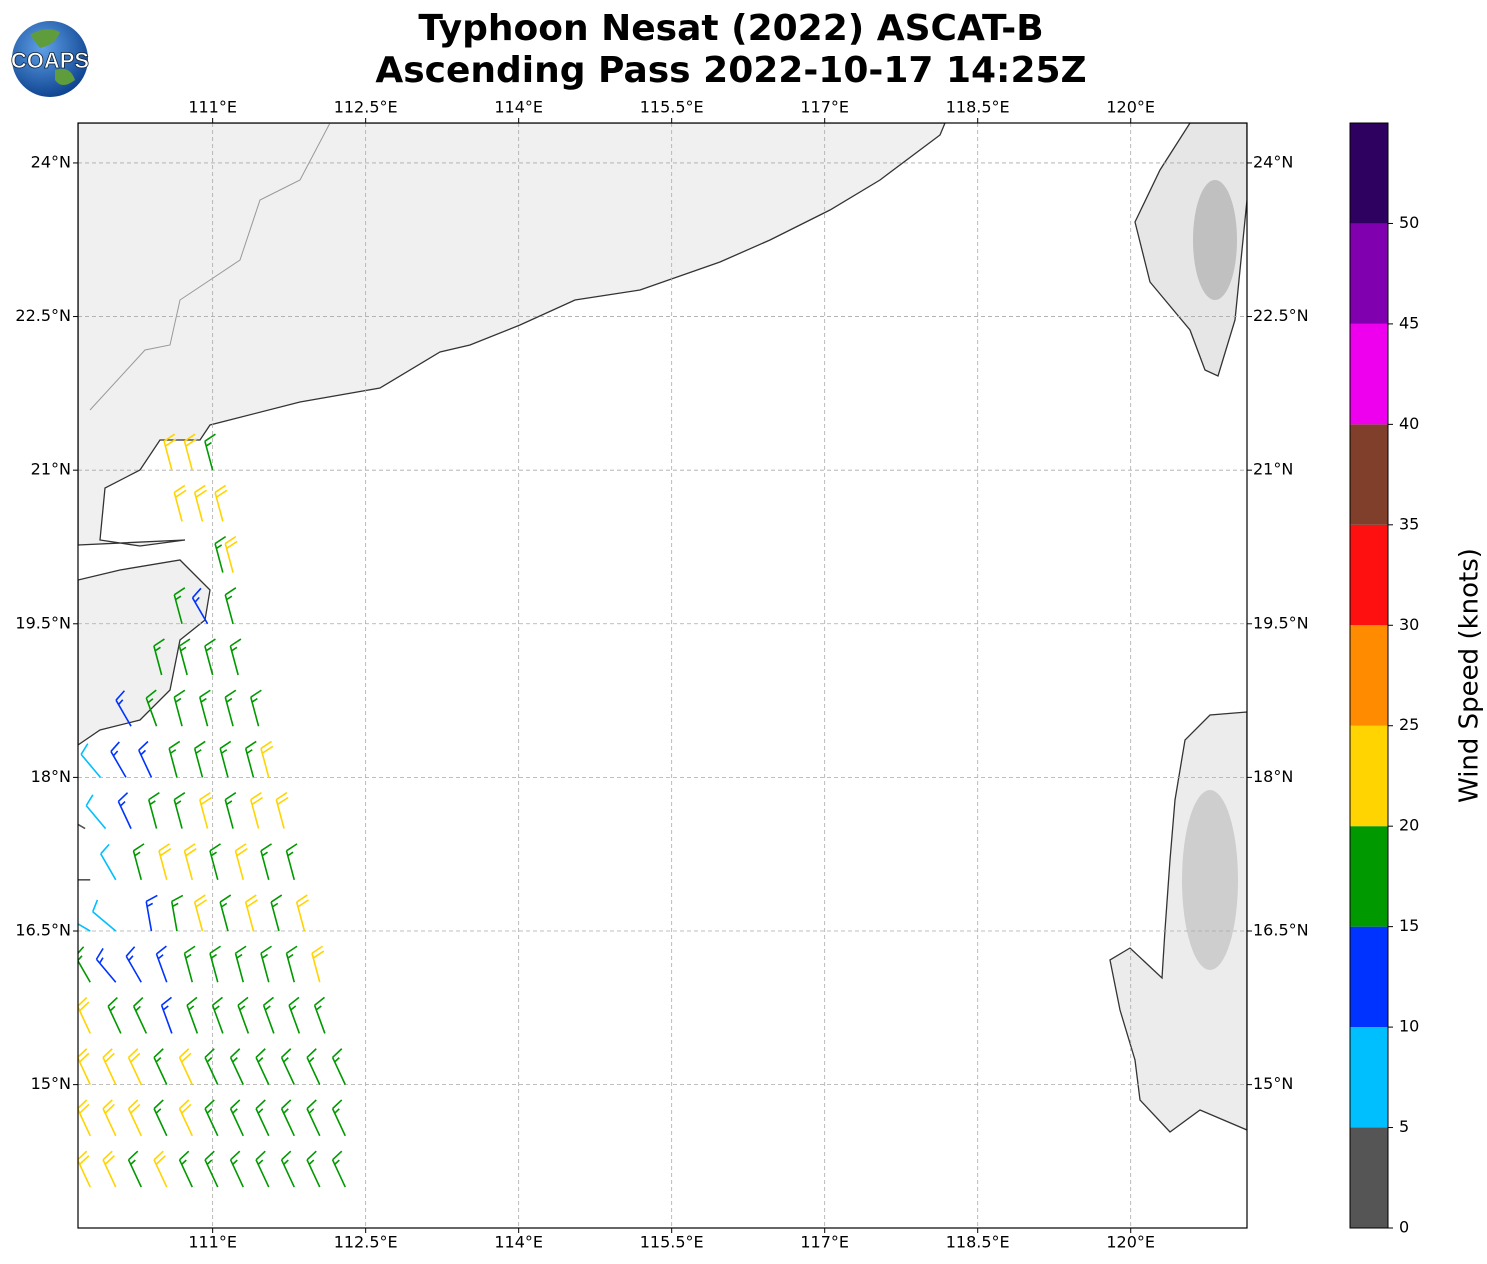 This screenshot has height=1264, width=1487. Describe the element at coordinates (1409, 1026) in the screenshot. I see `colorbar-tick-label: 10` at that location.